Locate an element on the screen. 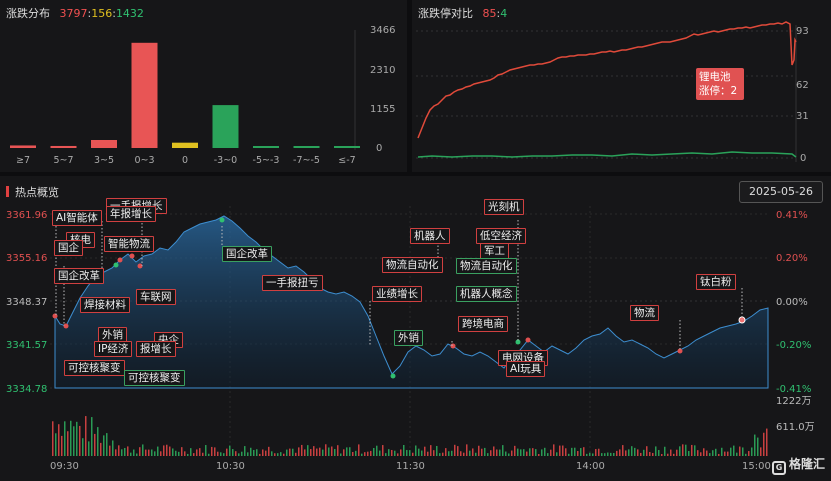 The image size is (831, 481). concept-tag: 机器人 is located at coordinates (430, 236).